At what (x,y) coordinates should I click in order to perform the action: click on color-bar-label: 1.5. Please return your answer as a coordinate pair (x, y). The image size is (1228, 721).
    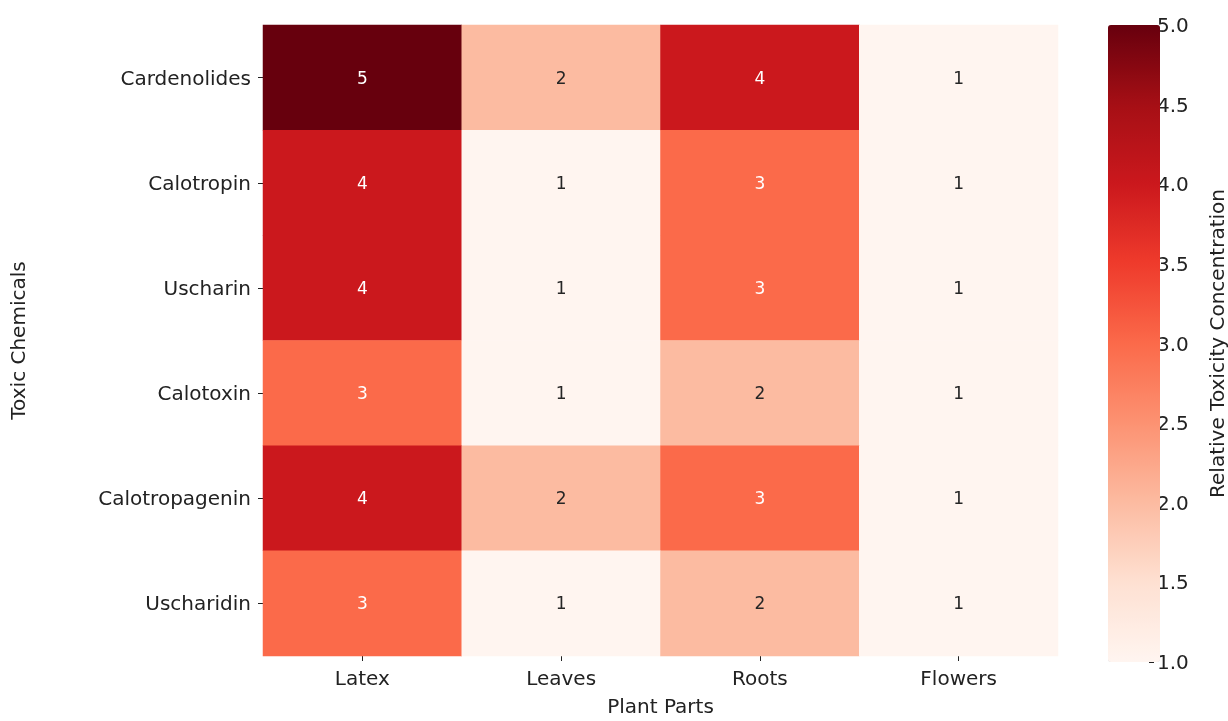
    Looking at the image, I should click on (1173, 582).